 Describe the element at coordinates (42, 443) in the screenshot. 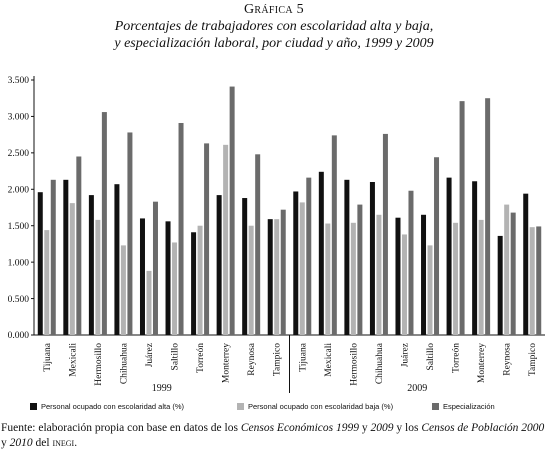

I see `source-text-5: del` at that location.